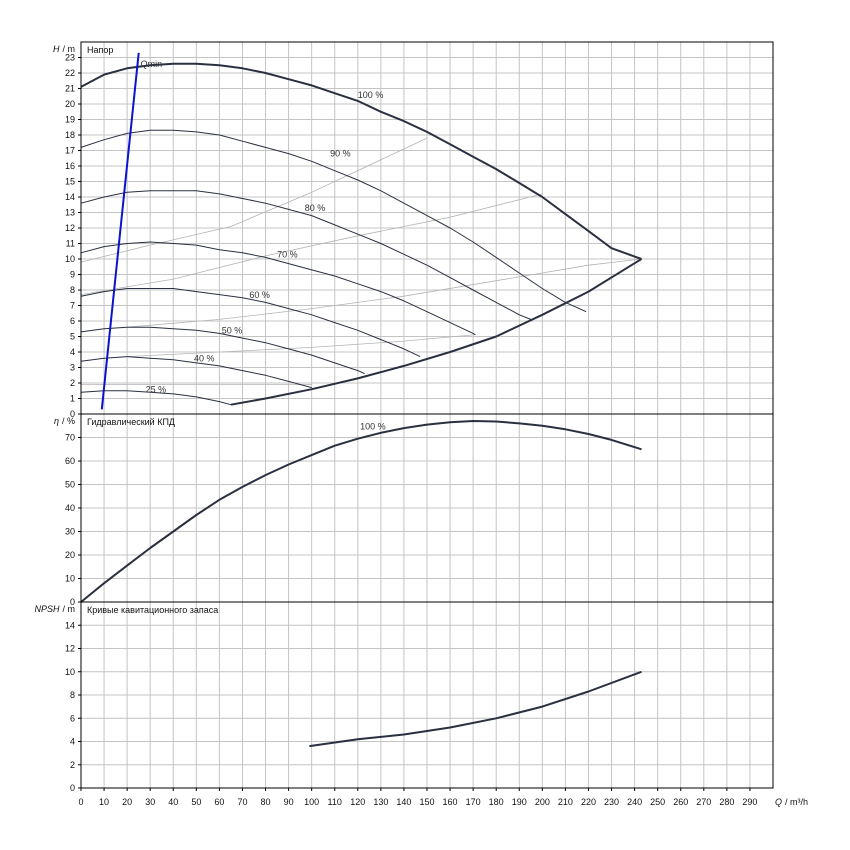 Image resolution: width=850 pixels, height=850 pixels. Describe the element at coordinates (70, 485) in the screenshot. I see `y-tick-label: 50` at that location.